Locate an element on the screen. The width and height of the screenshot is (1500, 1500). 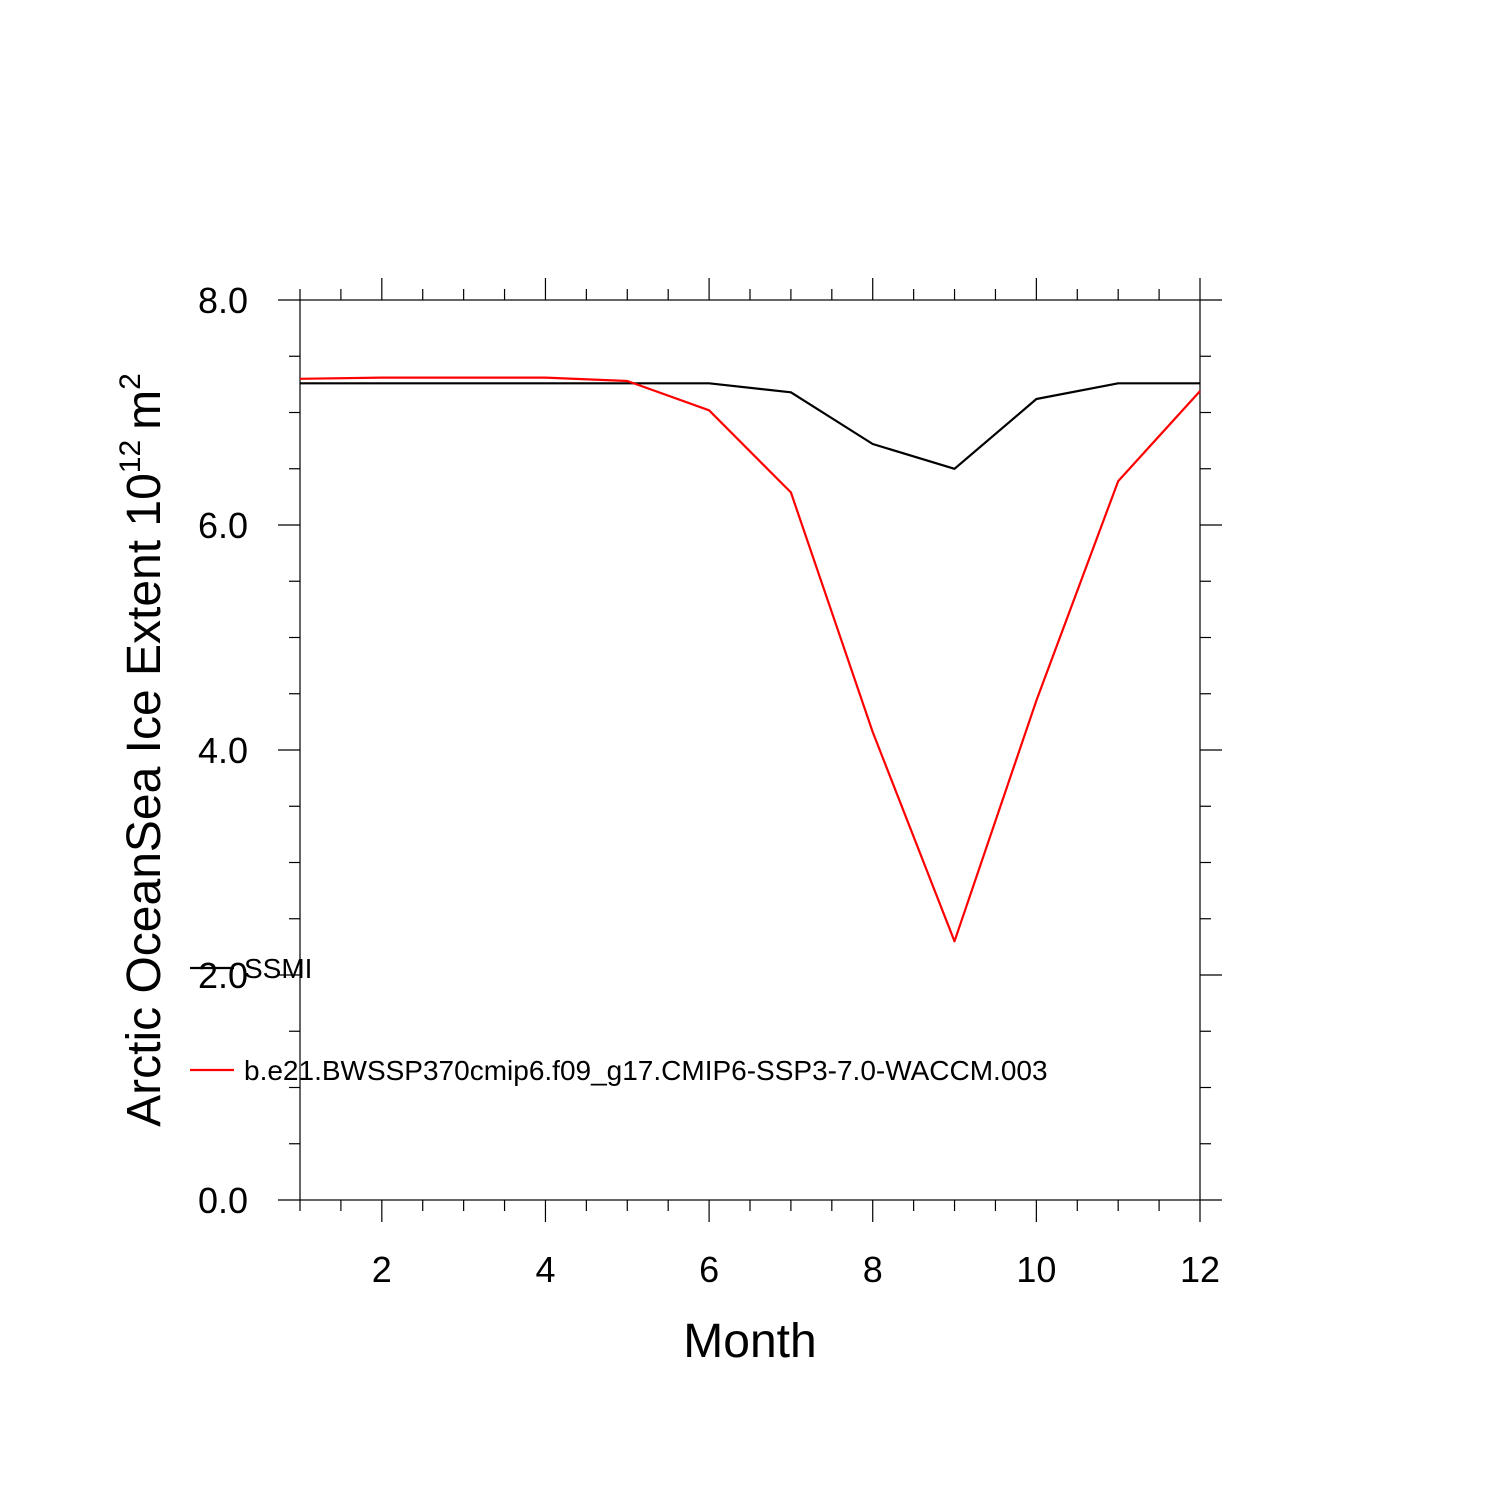
y-axis-title-unit-exponent: 2 is located at coordinates (130, 381).